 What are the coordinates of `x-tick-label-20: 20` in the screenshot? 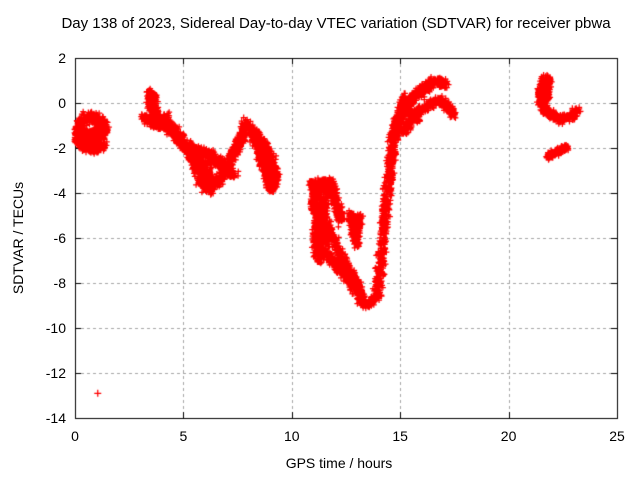 It's located at (508, 436).